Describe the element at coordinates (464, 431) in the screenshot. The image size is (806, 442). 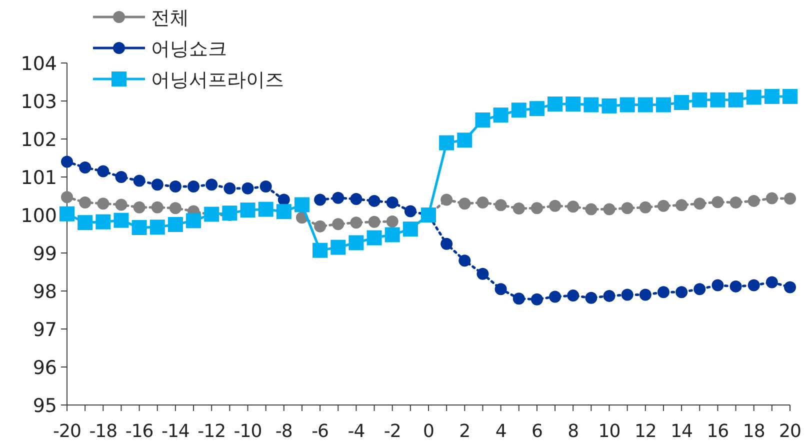
I see `x-tick-label: 2` at that location.